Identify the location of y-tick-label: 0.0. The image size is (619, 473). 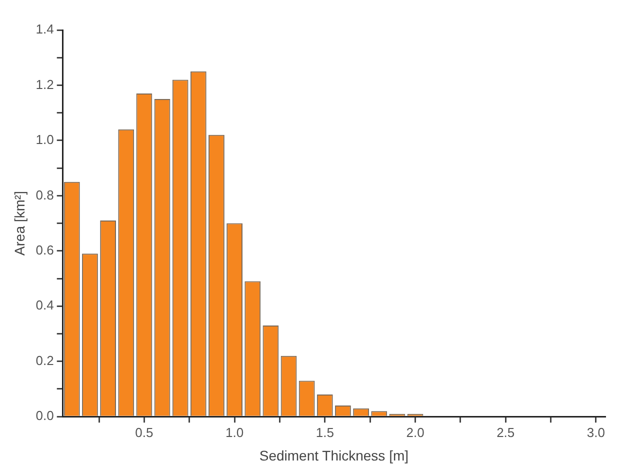
(45, 416).